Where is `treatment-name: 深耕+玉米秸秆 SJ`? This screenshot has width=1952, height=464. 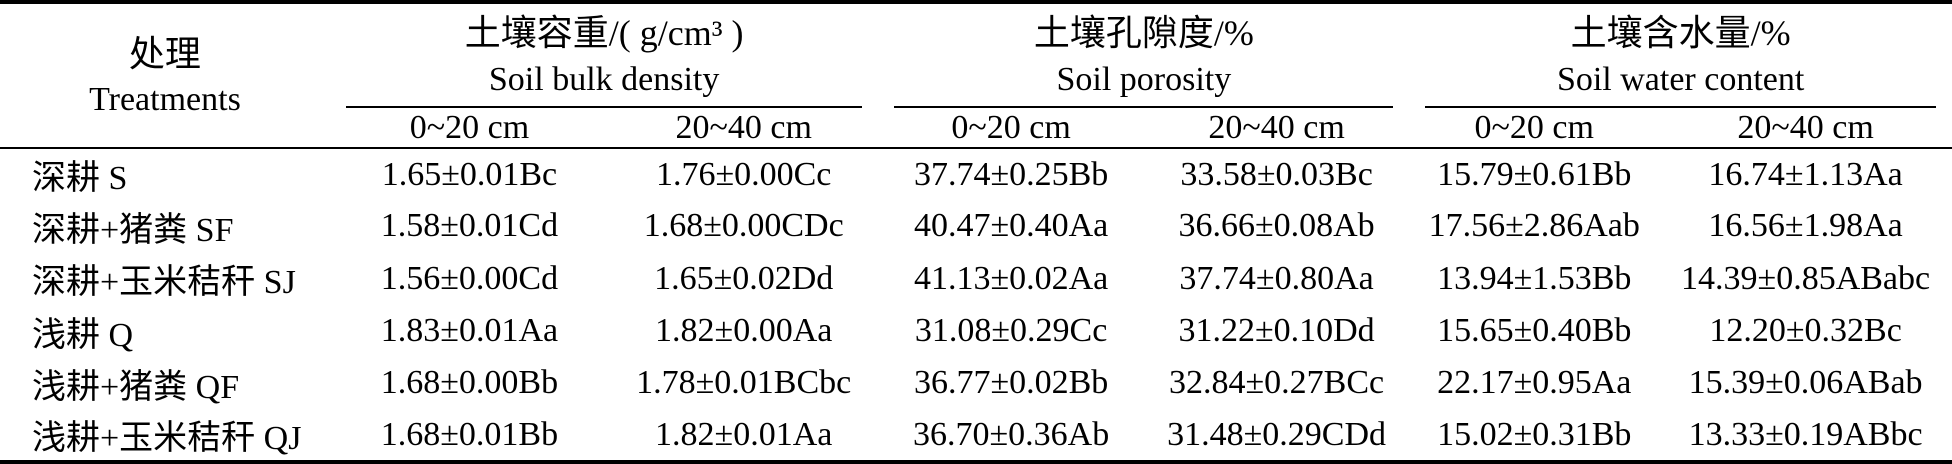 treatment-name: 深耕+玉米秸秆 SJ is located at coordinates (164, 283).